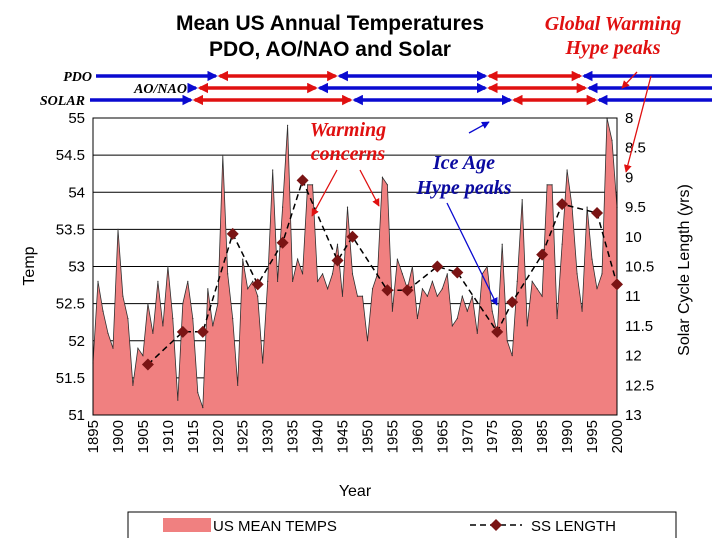 The height and width of the screenshot is (538, 717). Describe the element at coordinates (62, 101) in the screenshot. I see `osc-label-2: SOLAR` at that location.